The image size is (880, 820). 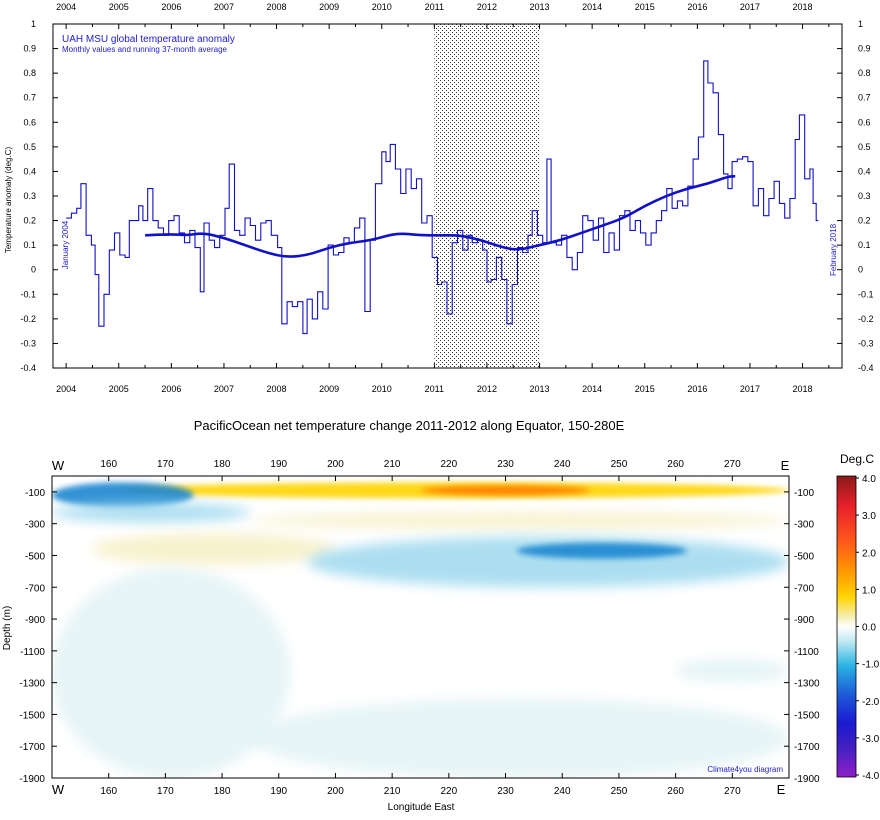 What do you see at coordinates (519, 520) in the screenshot?
I see `warm-faint-sheet` at bounding box center [519, 520].